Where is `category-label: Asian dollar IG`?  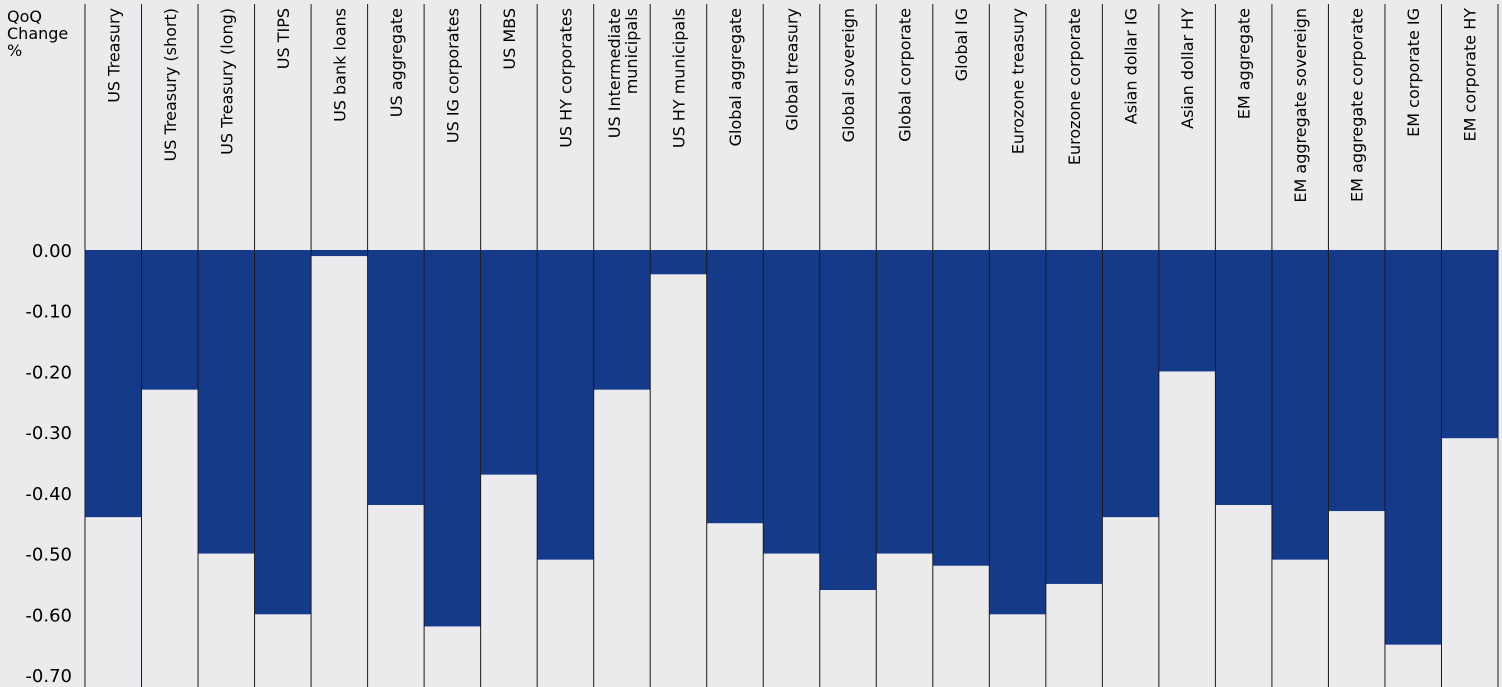
category-label: Asian dollar IG is located at coordinates (1131, 66).